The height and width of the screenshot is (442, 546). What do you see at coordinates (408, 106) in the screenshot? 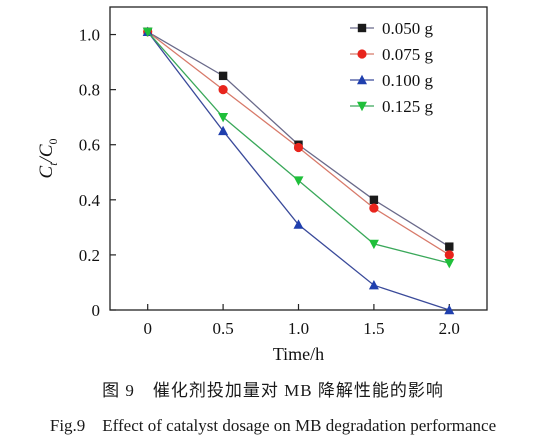
I see `legend-label: 0.125 g` at bounding box center [408, 106].